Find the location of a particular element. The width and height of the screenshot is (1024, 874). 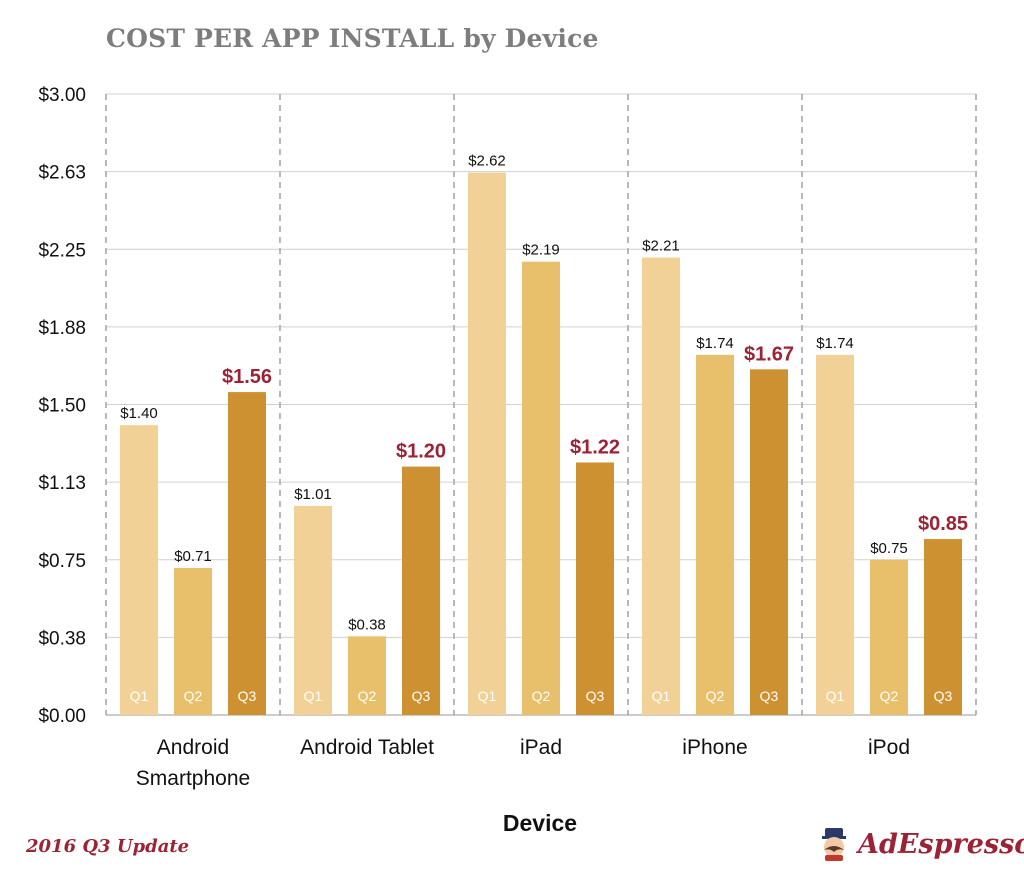

edition-label: 2016 Q3 Update is located at coordinates (108, 846).